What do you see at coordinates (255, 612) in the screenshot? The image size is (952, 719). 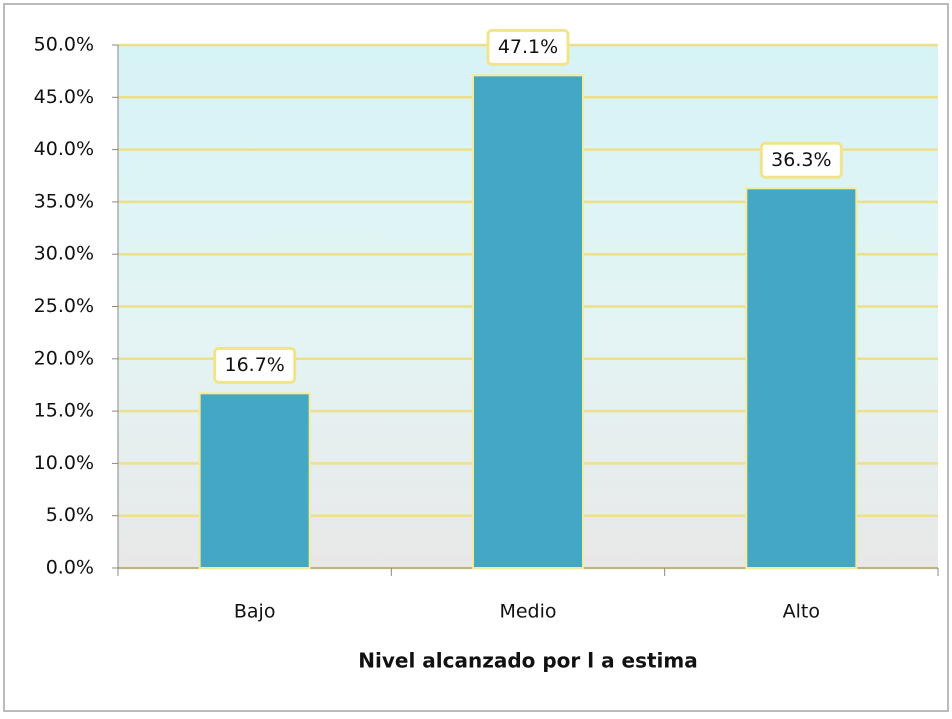 I see `x-tick-label: Bajo` at bounding box center [255, 612].